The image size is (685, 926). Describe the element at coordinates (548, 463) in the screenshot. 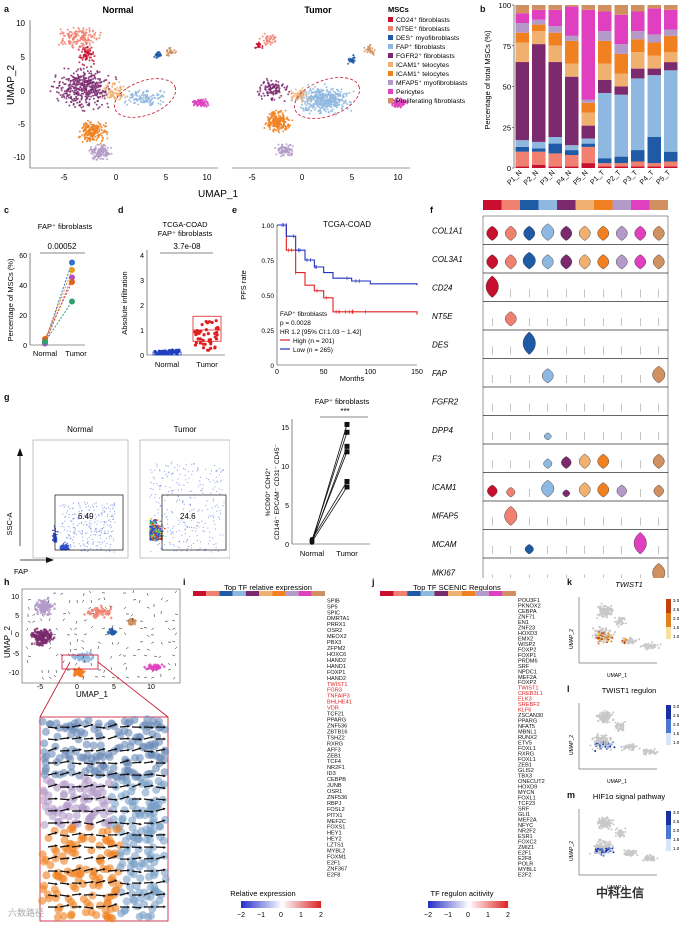

I see `f-violin` at that location.